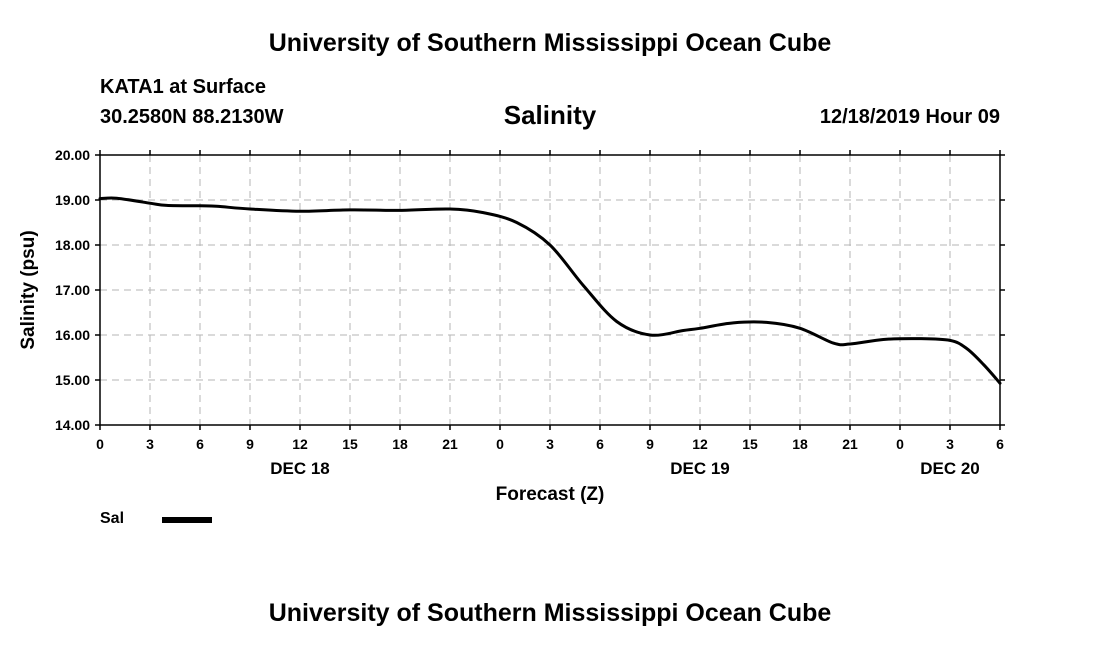  I want to click on coordinates-label: 30.2580N 88.2130W, so click(192, 117).